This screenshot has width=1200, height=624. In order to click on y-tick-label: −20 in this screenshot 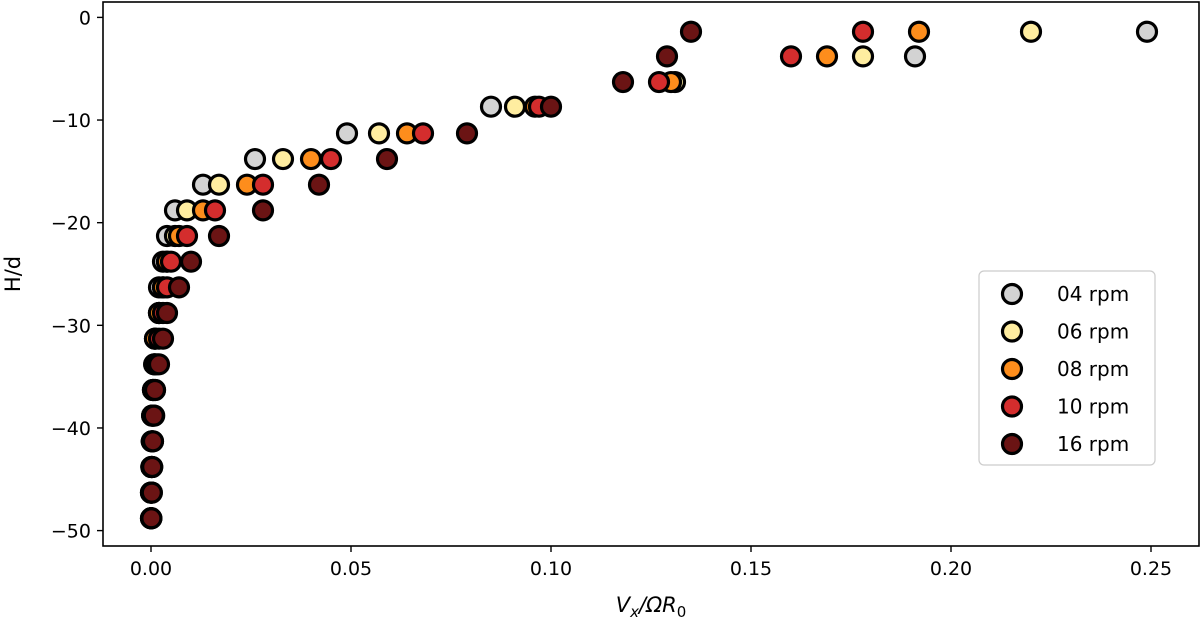, I will do `click(71, 224)`.